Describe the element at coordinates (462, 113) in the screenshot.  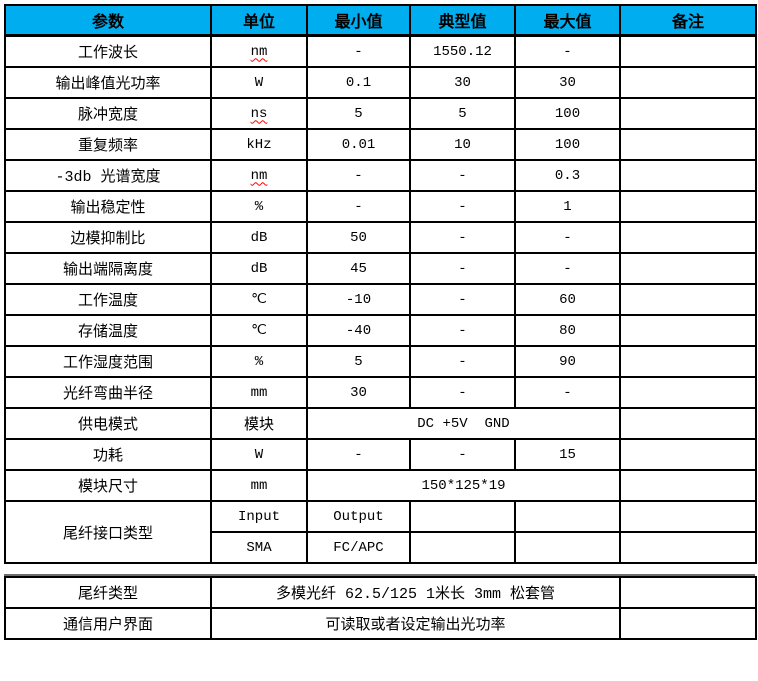
I see `typ-cell: 5` at that location.